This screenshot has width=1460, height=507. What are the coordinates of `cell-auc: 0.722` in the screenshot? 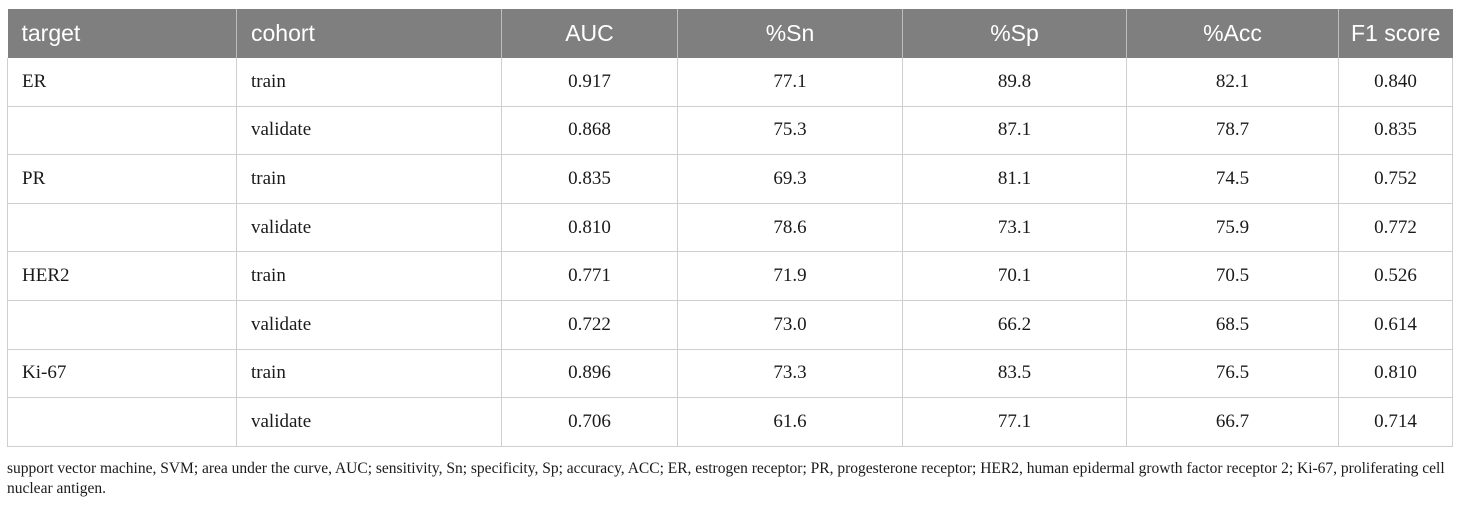 It's located at (589, 325).